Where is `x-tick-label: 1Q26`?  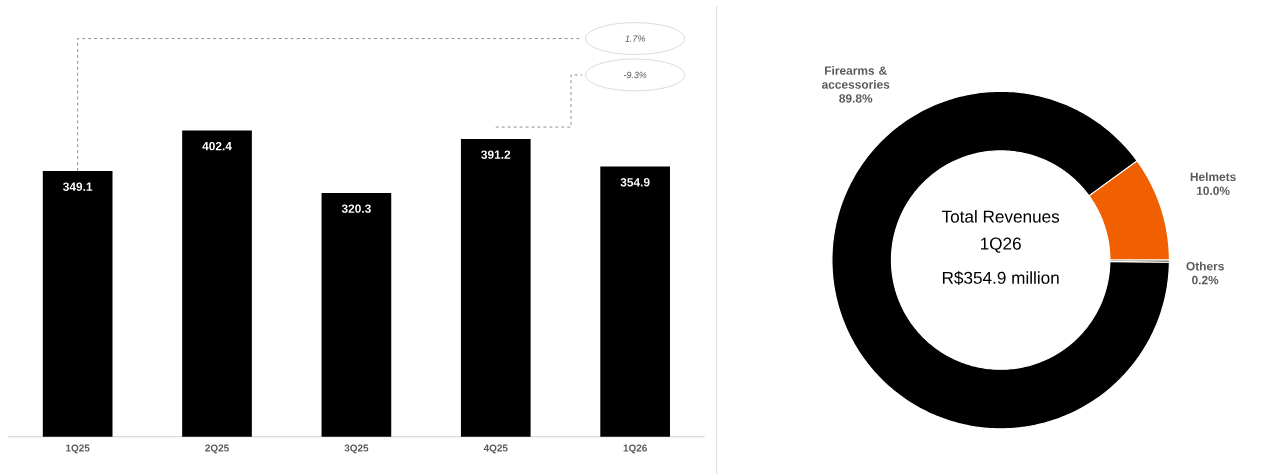 x-tick-label: 1Q26 is located at coordinates (635, 449).